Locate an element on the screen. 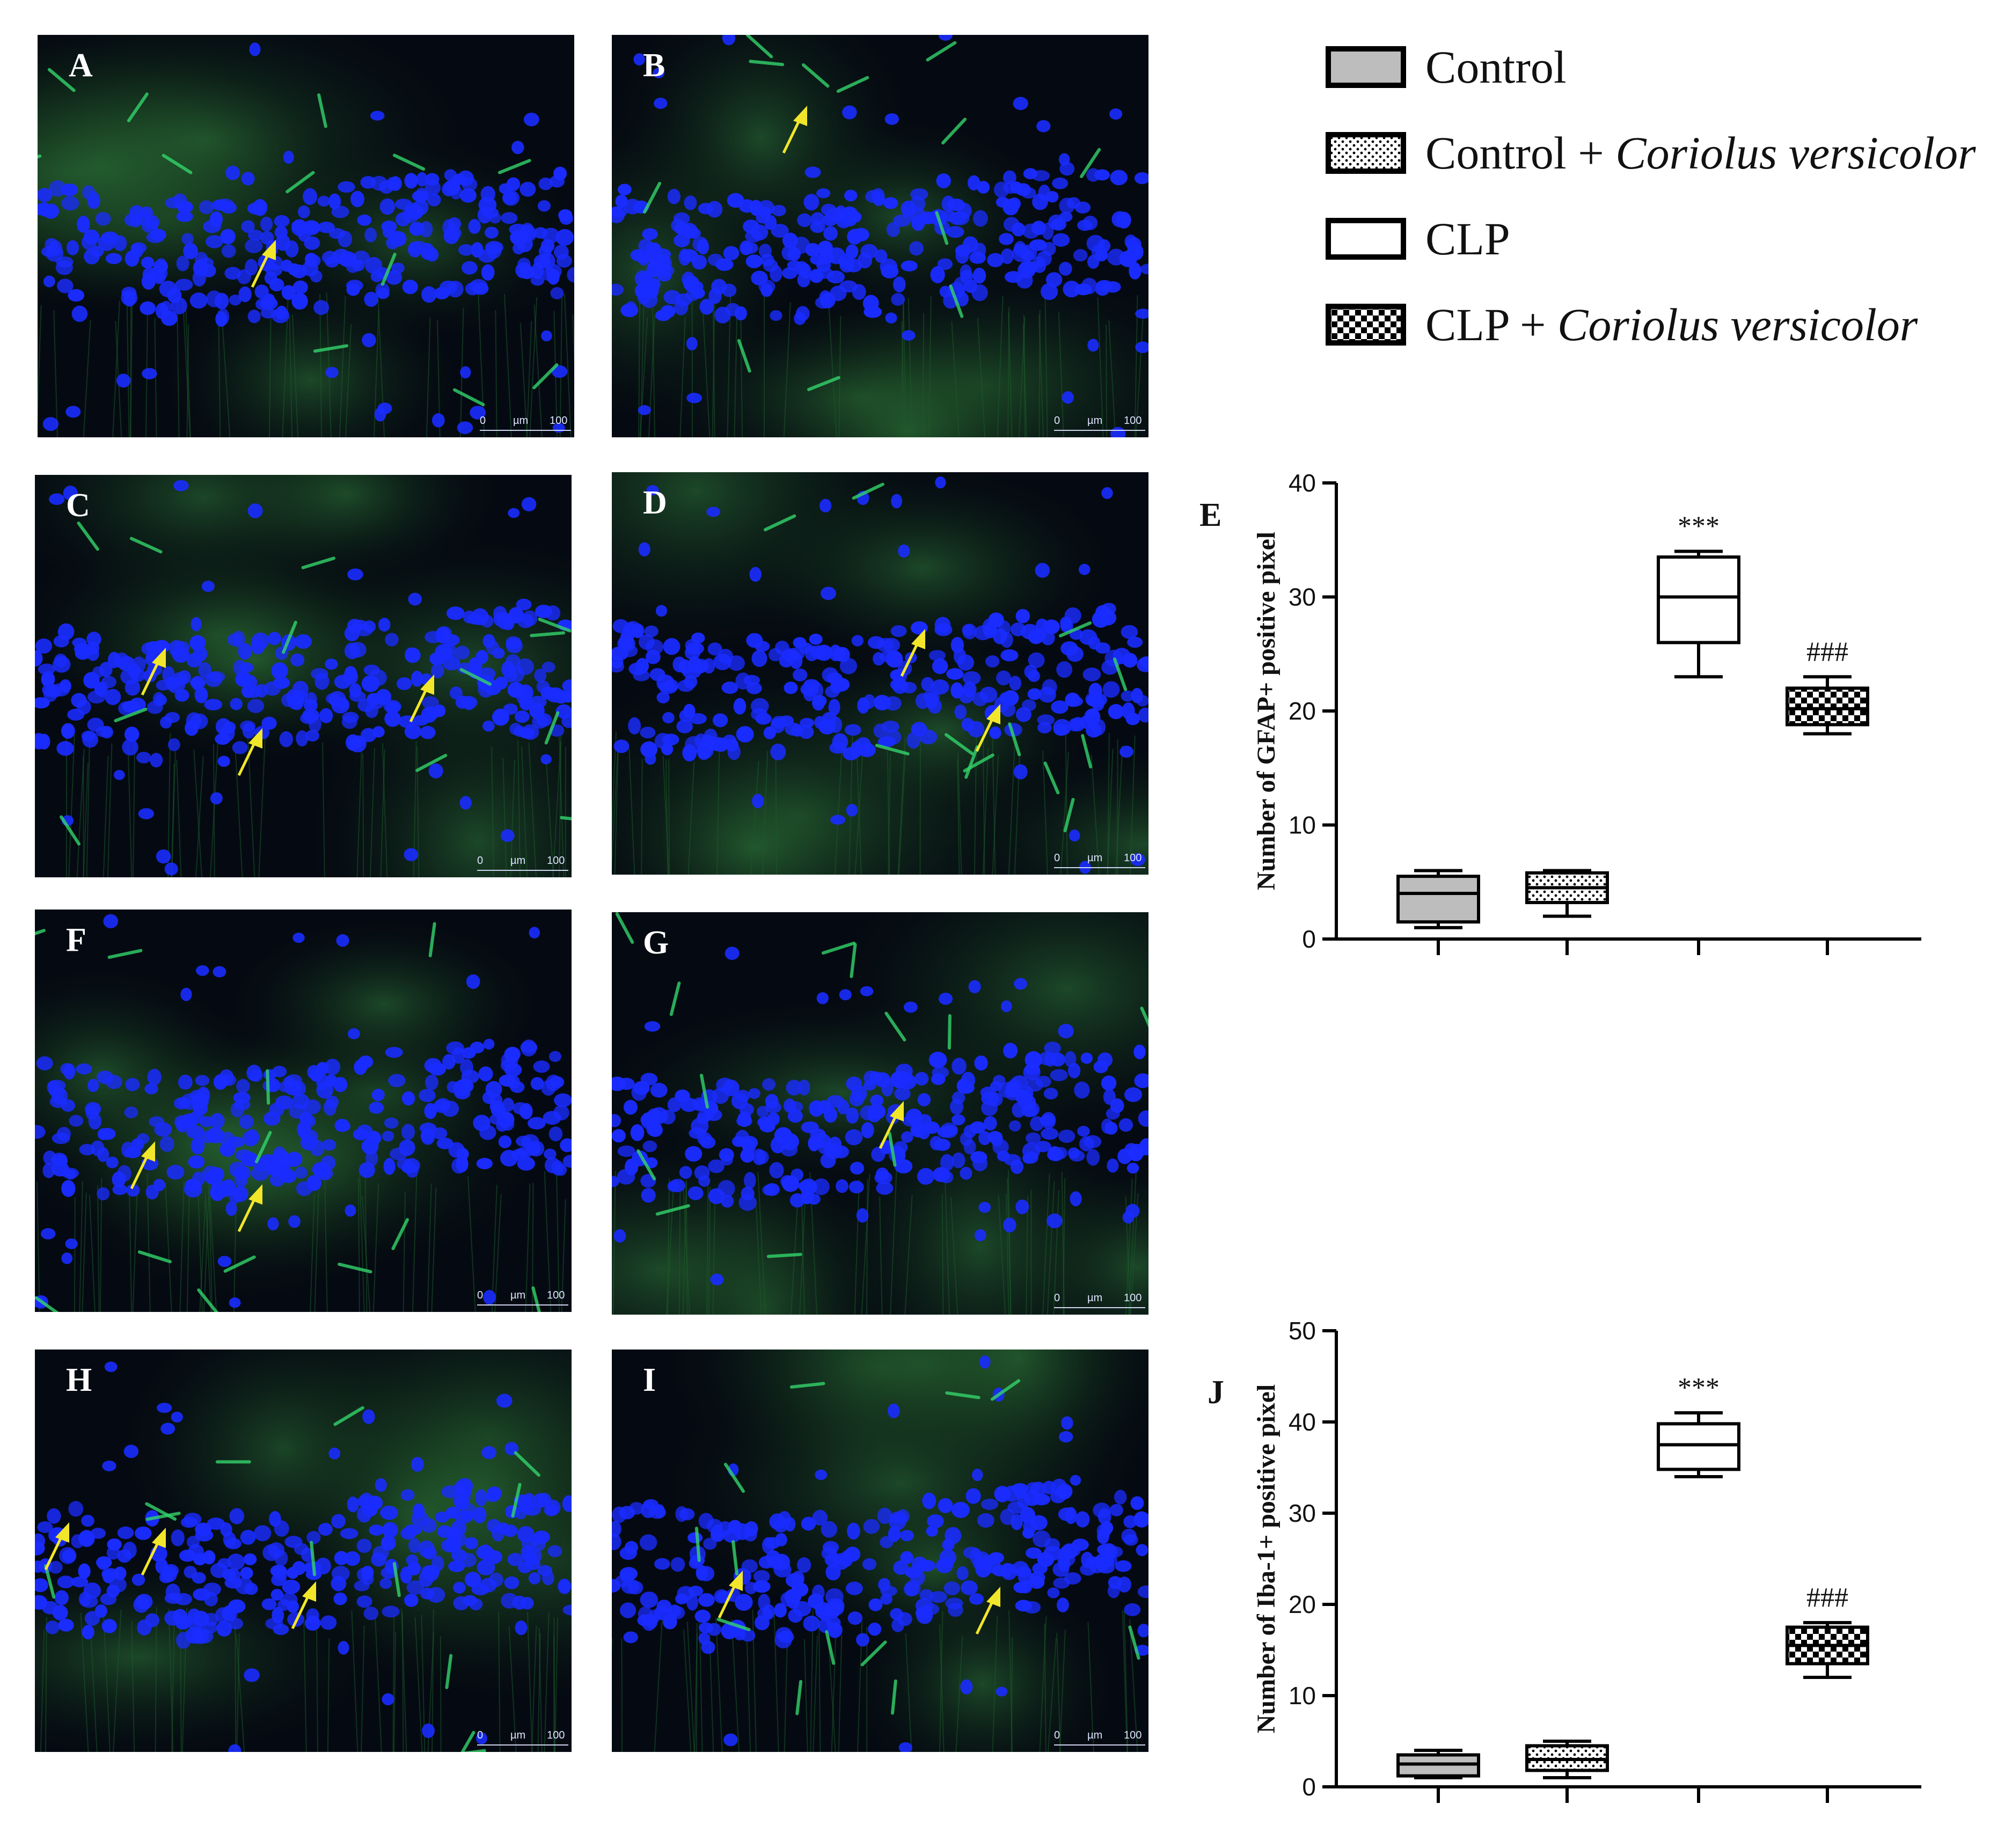 This screenshot has height=1848, width=2012. micrograph-panel-d: D 0 µm 100 is located at coordinates (880, 673).